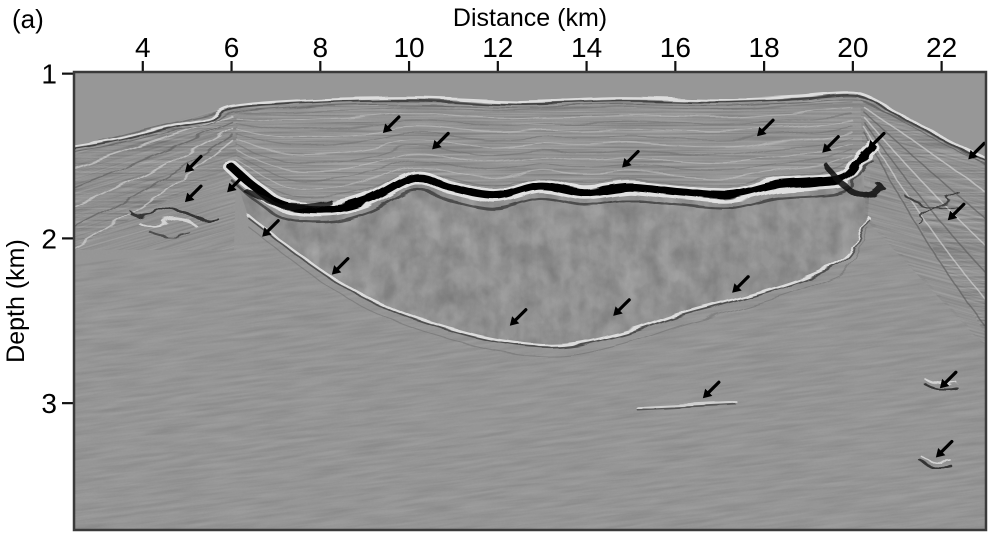 The width and height of the screenshot is (999, 534). What do you see at coordinates (852, 47) in the screenshot?
I see `svg-text: 20` at bounding box center [852, 47].